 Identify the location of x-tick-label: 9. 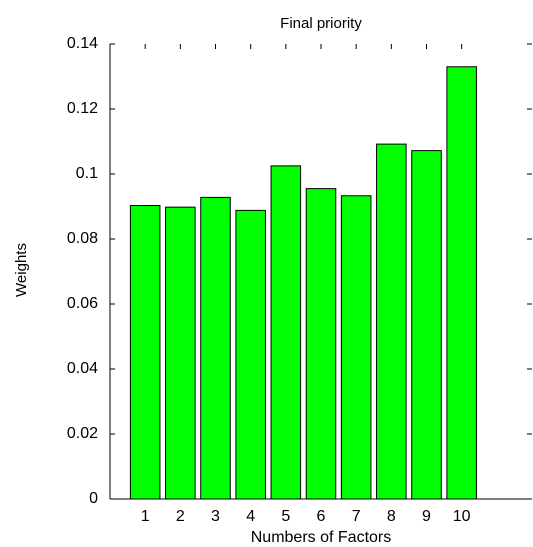
(426, 516).